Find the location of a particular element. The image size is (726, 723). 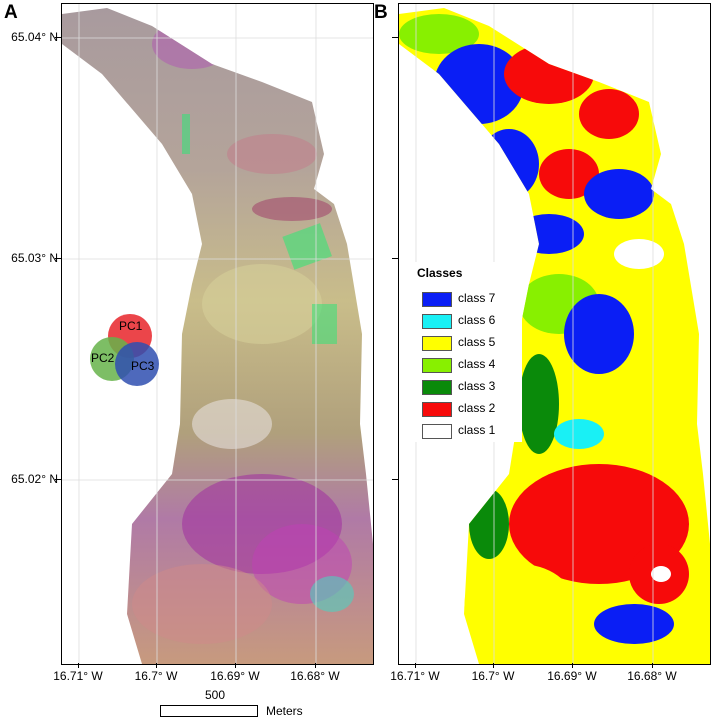

lat-label-65-04: 65.04° N is located at coordinates (34, 37).